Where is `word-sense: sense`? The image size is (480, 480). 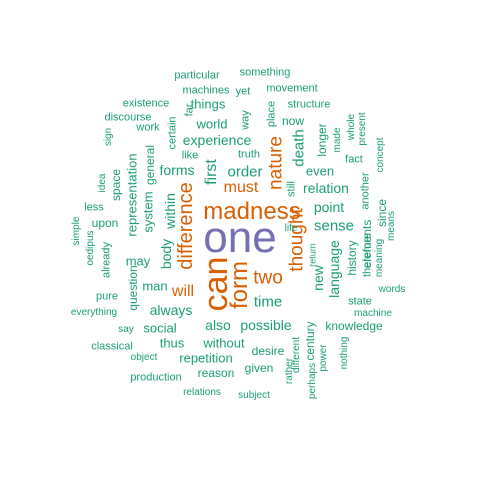 word-sense: sense is located at coordinates (334, 226).